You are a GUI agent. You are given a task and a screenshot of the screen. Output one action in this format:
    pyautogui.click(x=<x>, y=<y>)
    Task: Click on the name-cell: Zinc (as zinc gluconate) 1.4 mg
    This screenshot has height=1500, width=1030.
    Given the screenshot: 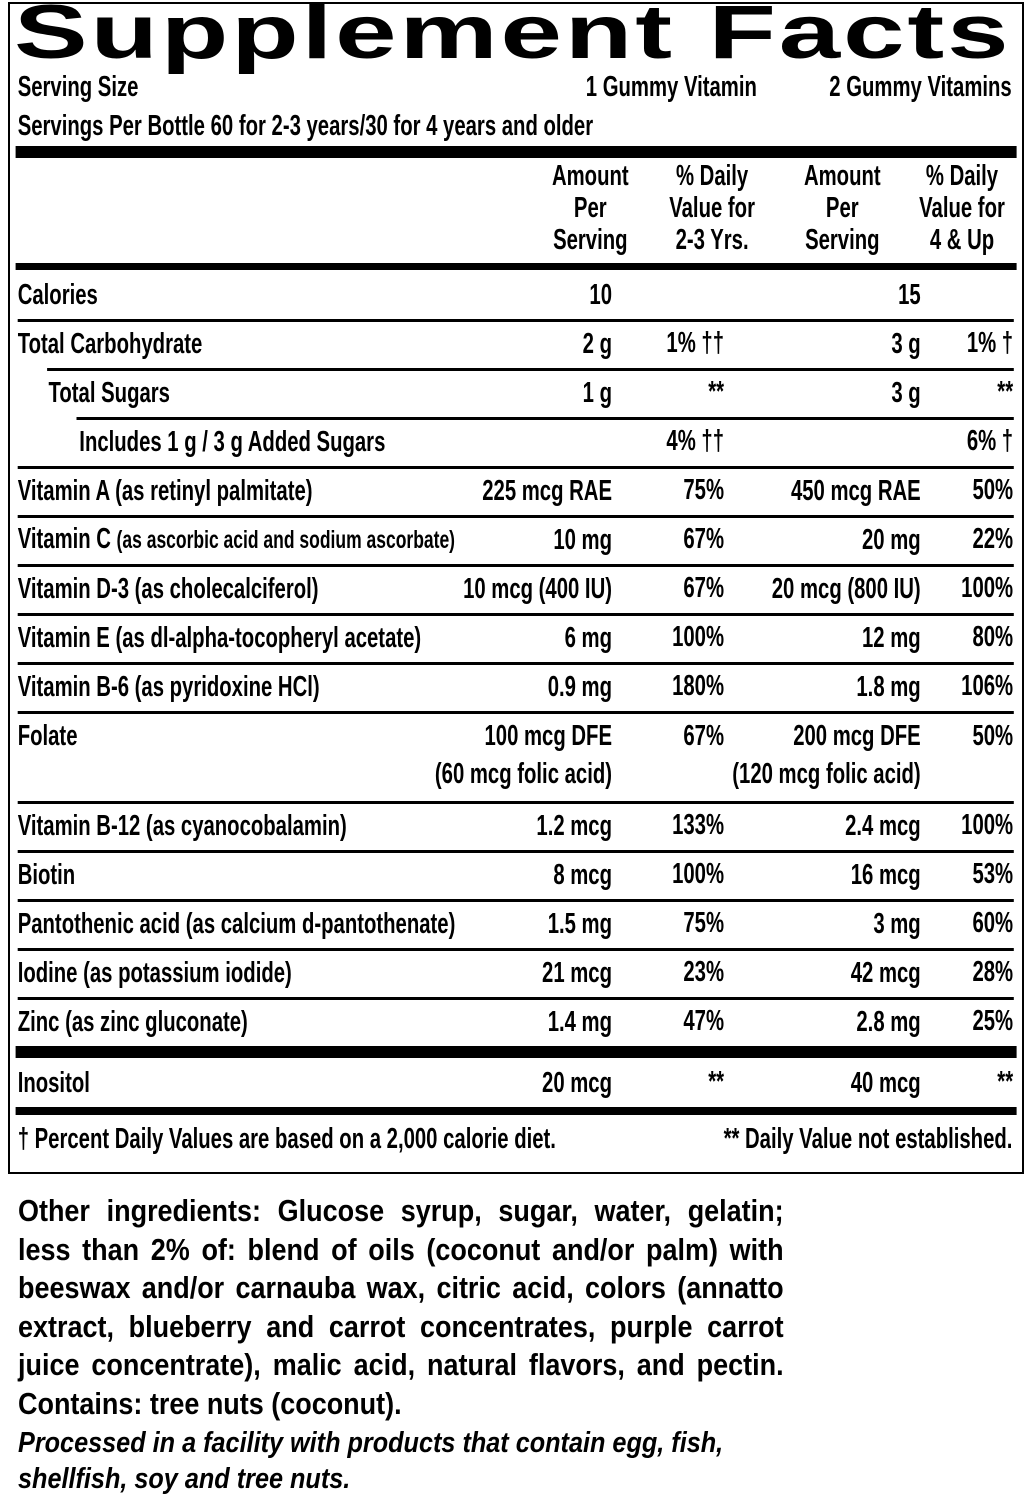 What is the action you would take?
    pyautogui.click(x=311, y=1022)
    